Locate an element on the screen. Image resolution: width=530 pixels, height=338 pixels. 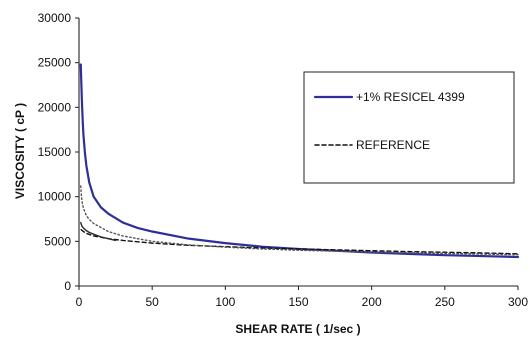
x-tick-label: 100 is located at coordinates (225, 302).